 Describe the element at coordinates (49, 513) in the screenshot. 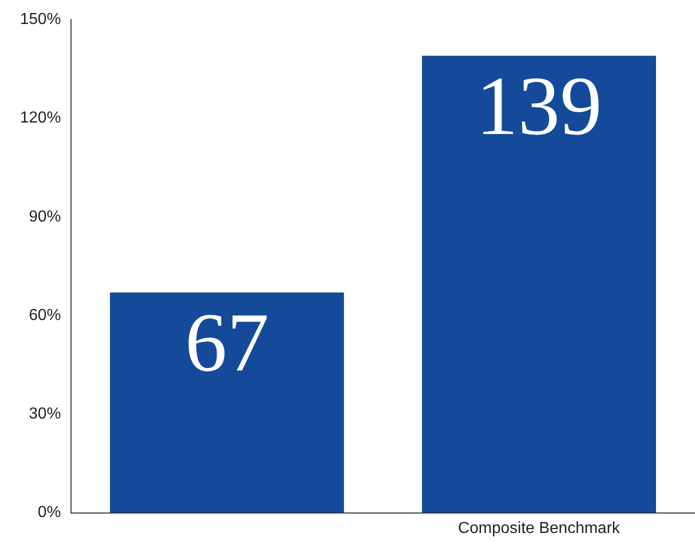

I see `y-tick-label: 0%` at that location.